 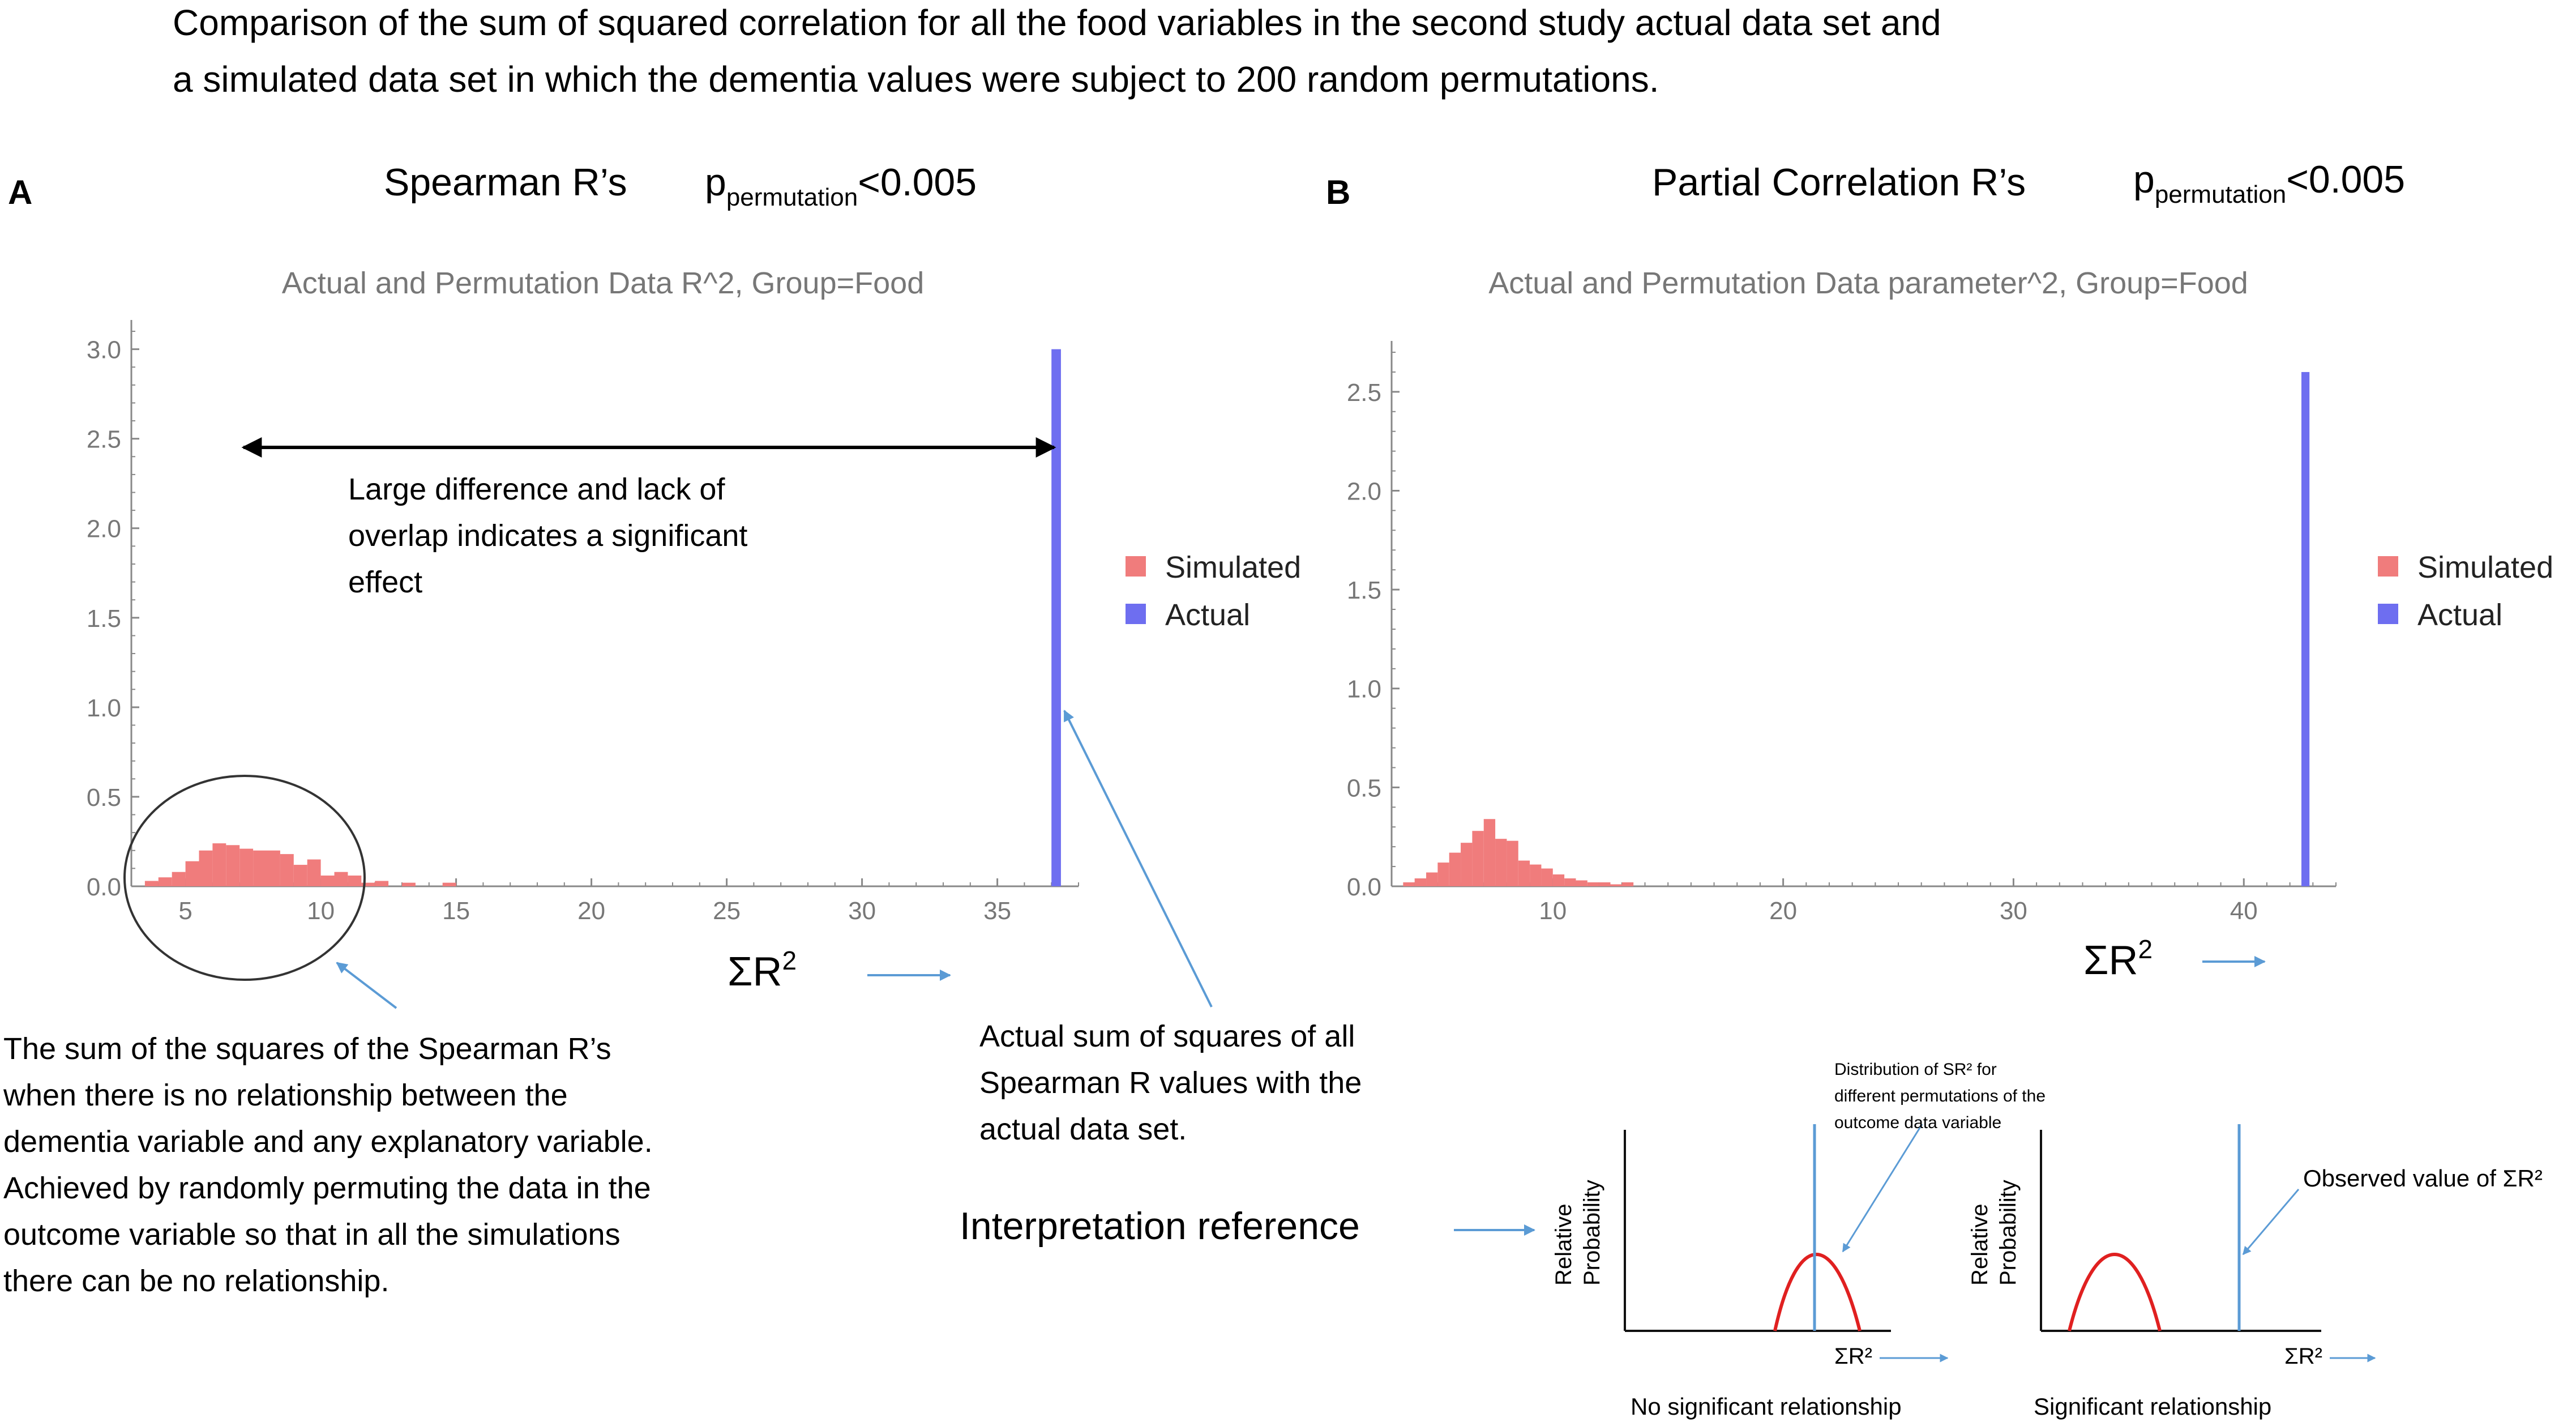 What do you see at coordinates (762, 970) in the screenshot?
I see `panel-a-sigma-label: ΣR2` at bounding box center [762, 970].